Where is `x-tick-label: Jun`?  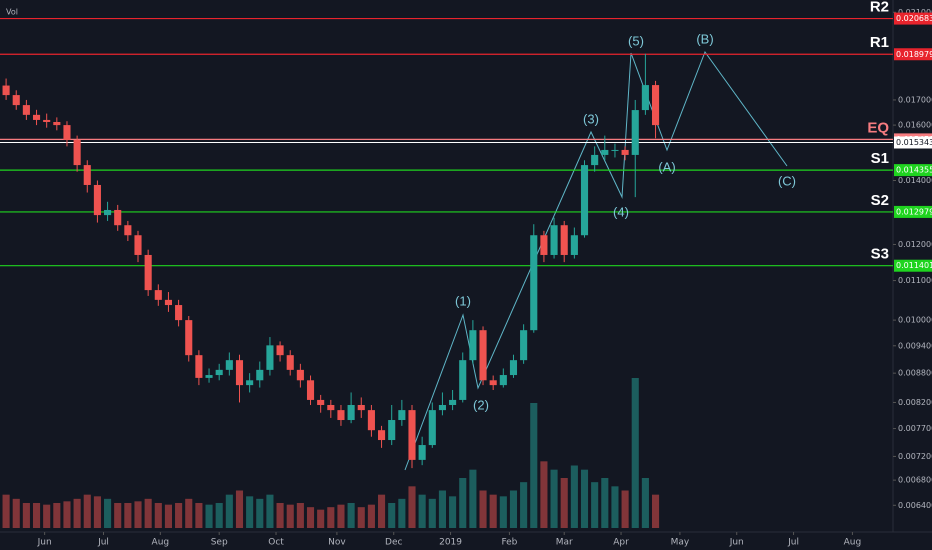 x-tick-label: Jun is located at coordinates (736, 543).